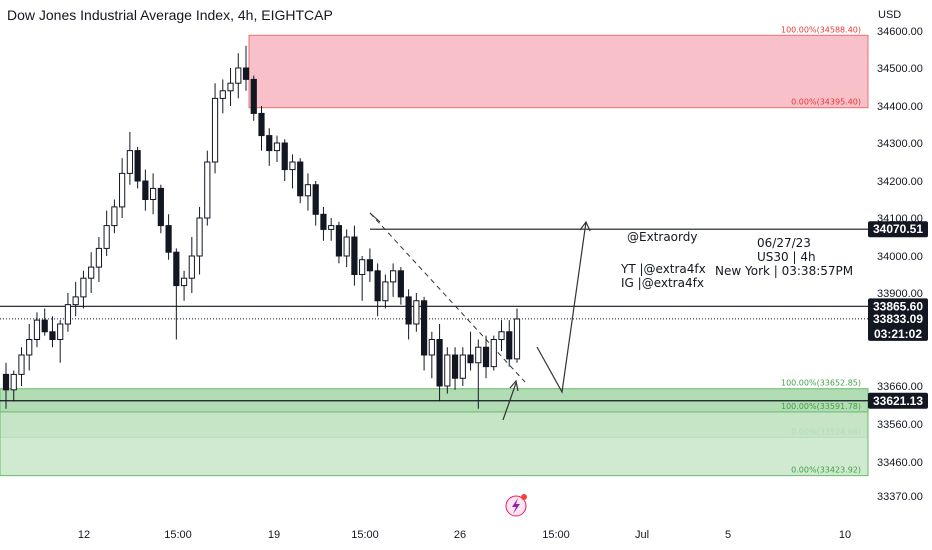 The height and width of the screenshot is (550, 932). What do you see at coordinates (900, 497) in the screenshot?
I see `y-tick-label: 33370.00` at bounding box center [900, 497].